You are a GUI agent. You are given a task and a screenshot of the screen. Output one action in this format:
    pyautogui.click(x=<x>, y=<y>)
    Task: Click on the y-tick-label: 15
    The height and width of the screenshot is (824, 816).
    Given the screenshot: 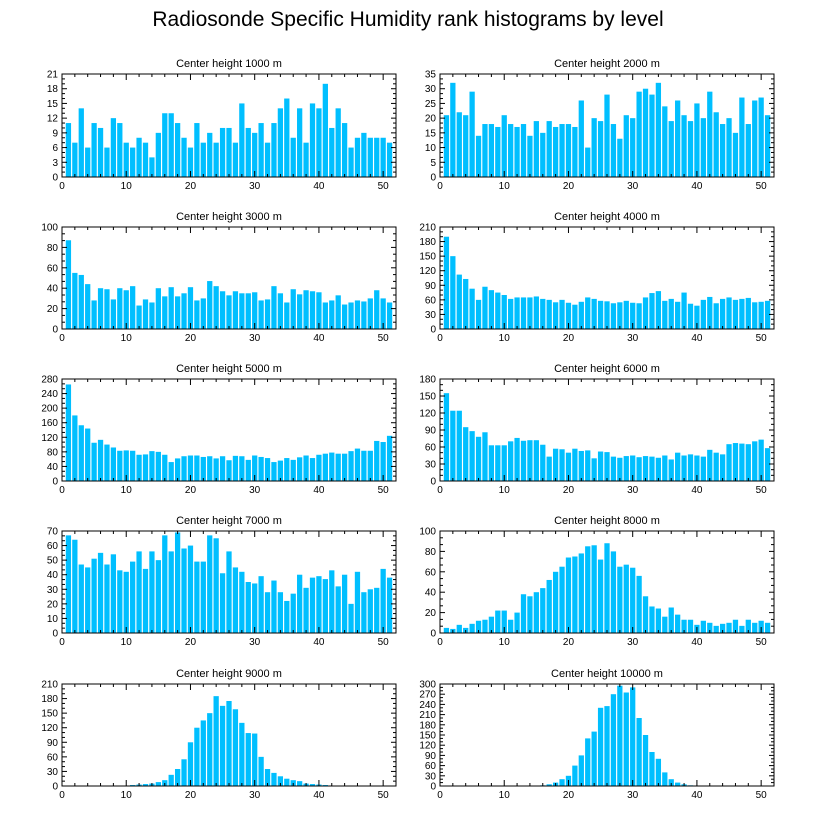 What is the action you would take?
    pyautogui.click(x=53, y=104)
    